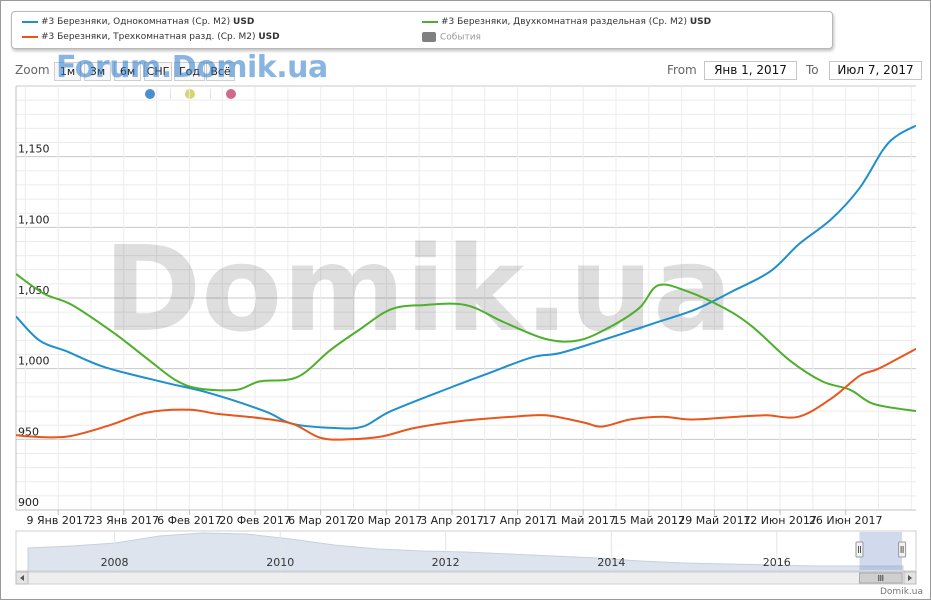 This screenshot has width=931, height=600. I want to click on arrow-left-icon, so click(22, 578).